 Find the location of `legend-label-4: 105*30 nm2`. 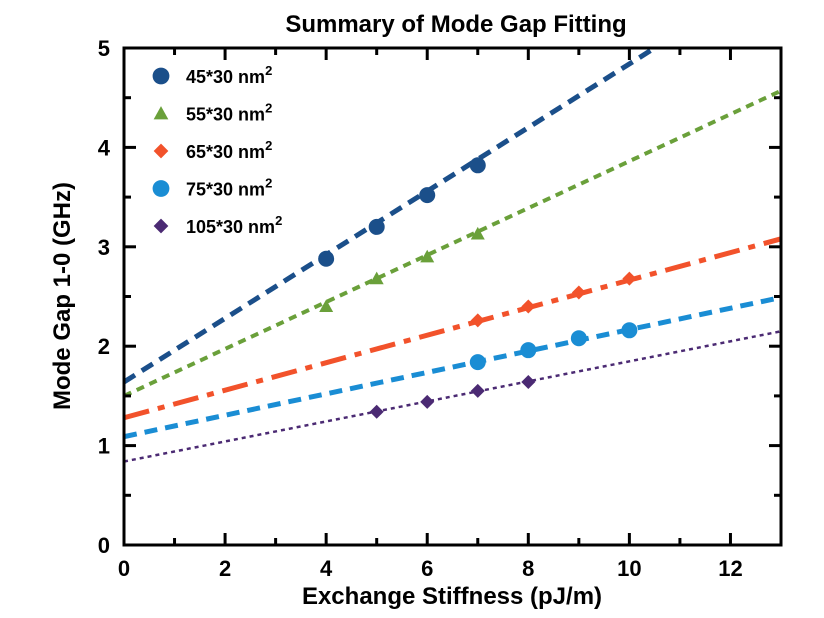

legend-label-4: 105*30 nm2 is located at coordinates (234, 225).